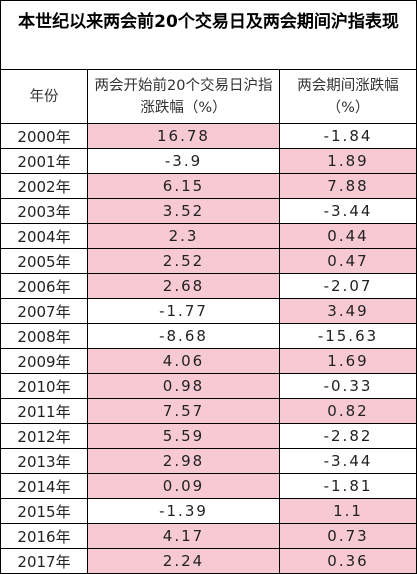  What do you see at coordinates (348, 161) in the screenshot?
I see `value-cell: 1.89` at bounding box center [348, 161].